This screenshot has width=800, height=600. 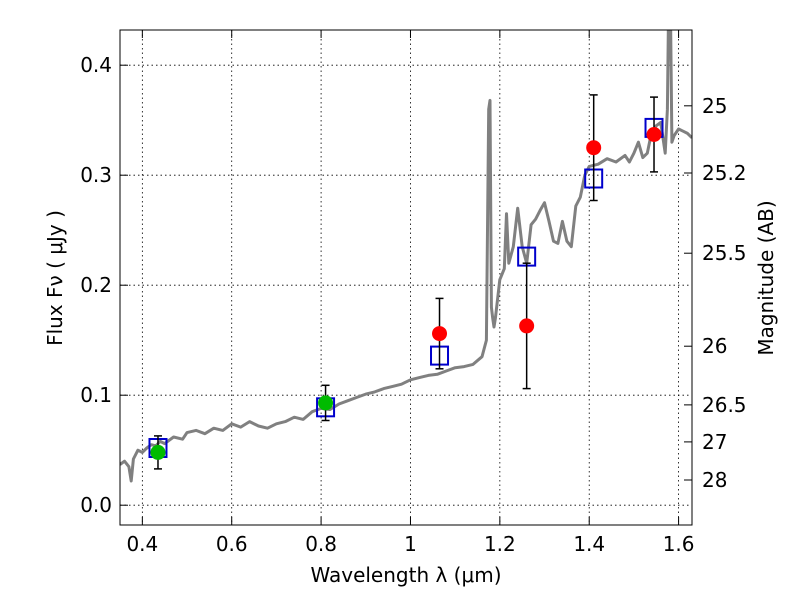 What do you see at coordinates (724, 253) in the screenshot?
I see `mag-tick-label: 25.5` at bounding box center [724, 253].